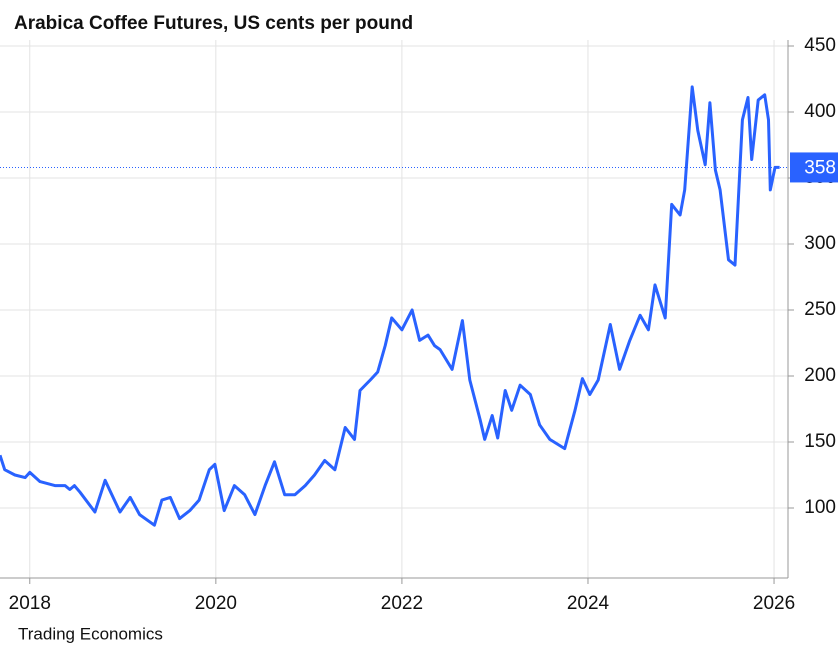 This screenshot has height=656, width=838. What do you see at coordinates (90, 633) in the screenshot?
I see `source: Trading Economics` at bounding box center [90, 633].